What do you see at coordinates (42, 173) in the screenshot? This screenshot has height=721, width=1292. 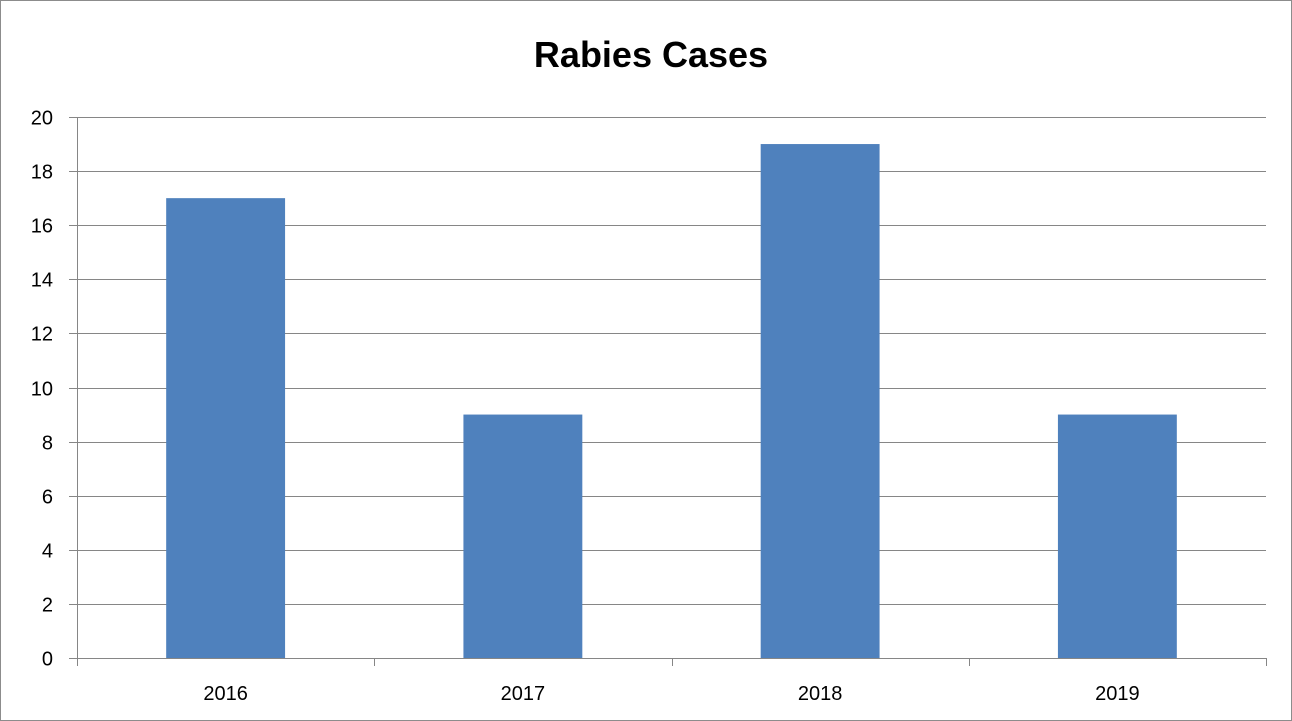 I see `y-tick-label: 18` at bounding box center [42, 173].